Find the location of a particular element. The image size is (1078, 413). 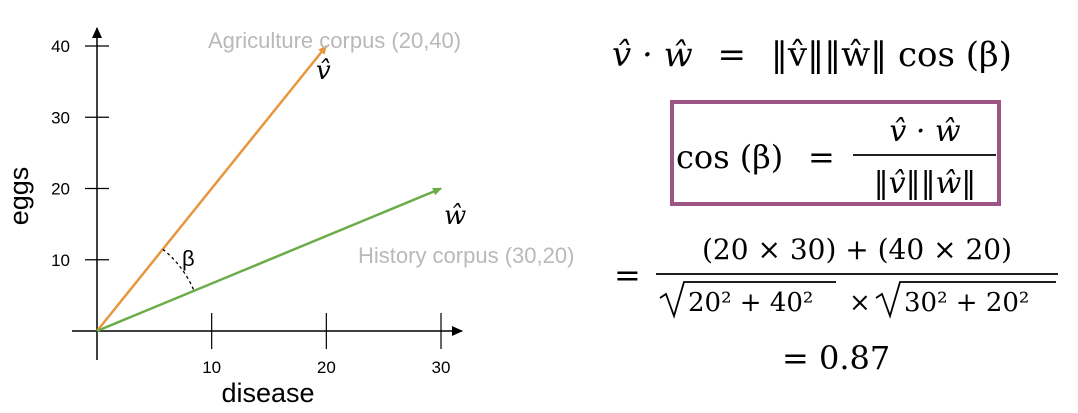

x-tick-label: 30 is located at coordinates (441, 367).